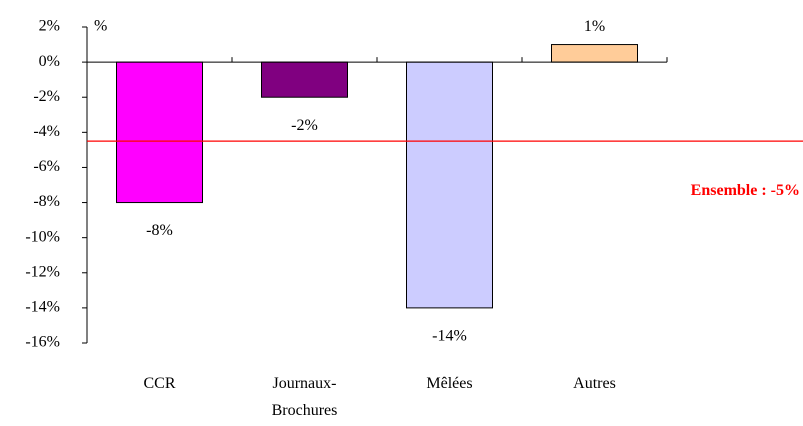 The height and width of the screenshot is (426, 803). I want to click on y-tick-label: 0%, so click(49, 61).